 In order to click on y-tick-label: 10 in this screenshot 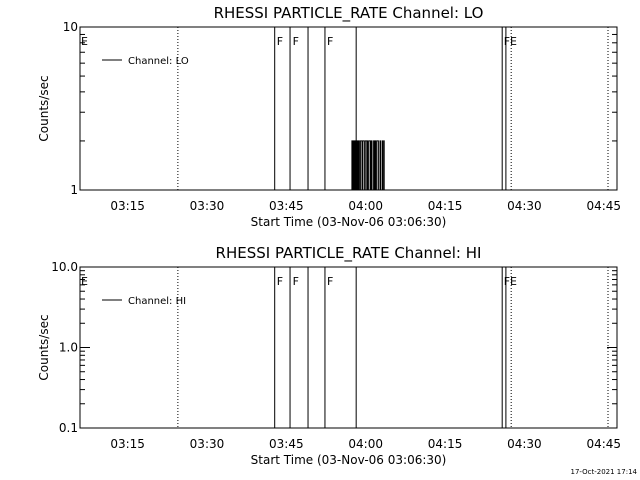, I will do `click(70, 27)`.